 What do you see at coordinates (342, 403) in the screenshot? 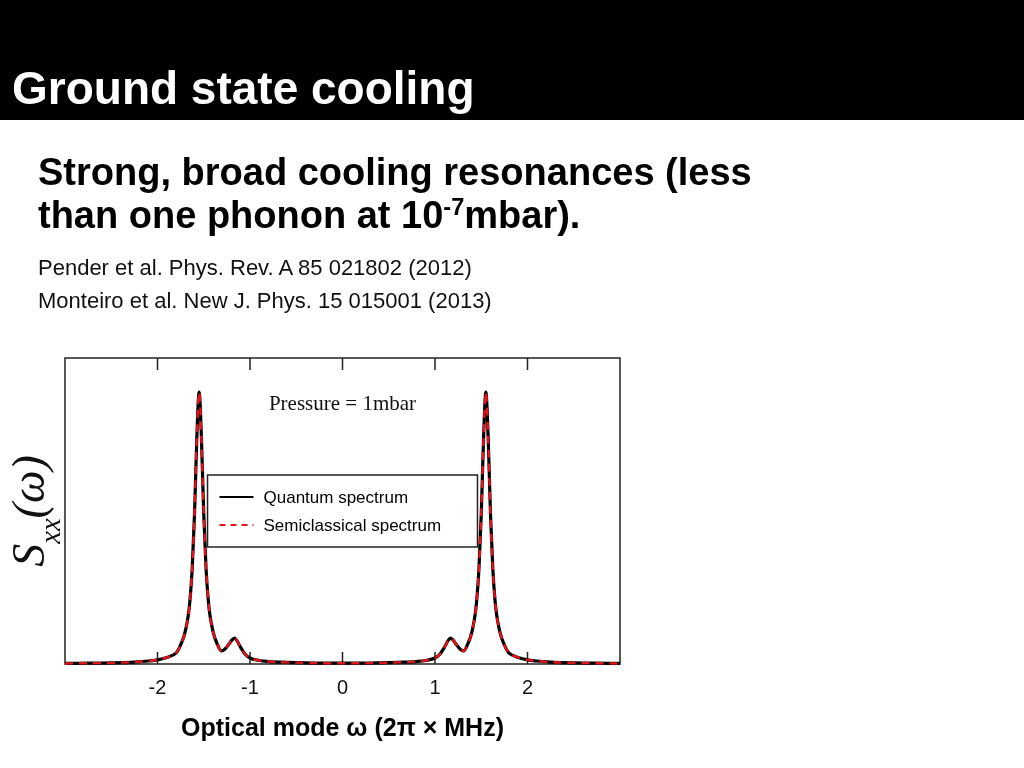
I see `annotation: Pressure = 1mbar` at bounding box center [342, 403].